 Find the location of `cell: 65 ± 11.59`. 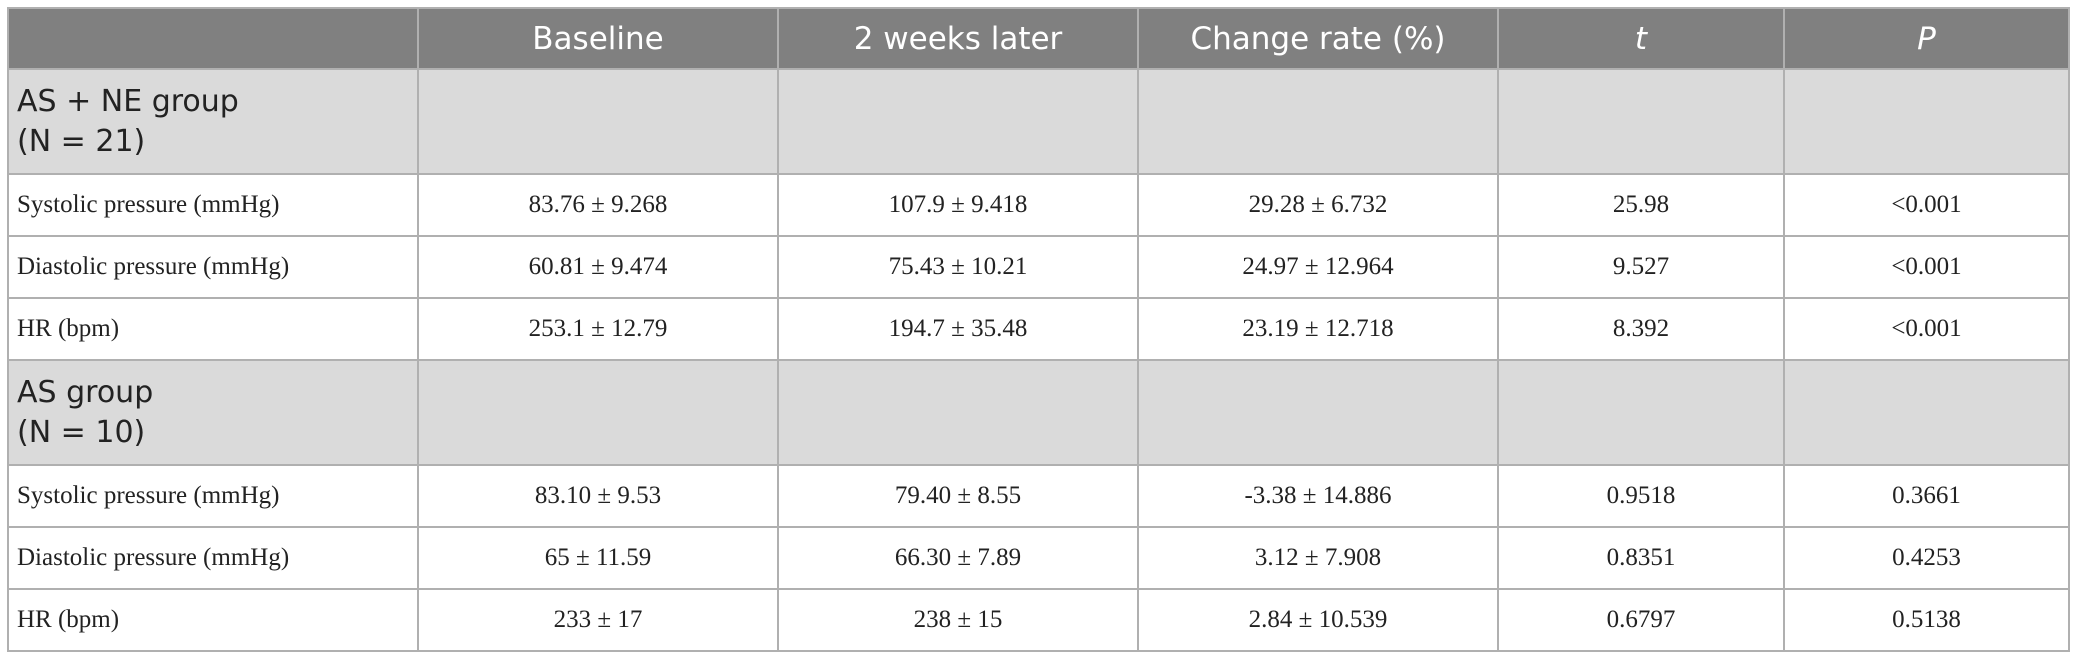

cell: 65 ± 11.59 is located at coordinates (598, 558).